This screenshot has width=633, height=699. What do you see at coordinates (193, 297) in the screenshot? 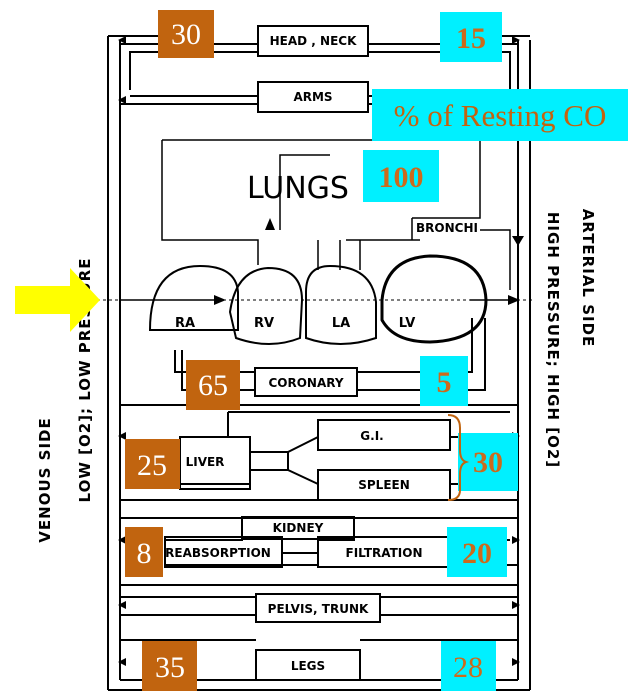
I see `right-atrium` at bounding box center [193, 297].